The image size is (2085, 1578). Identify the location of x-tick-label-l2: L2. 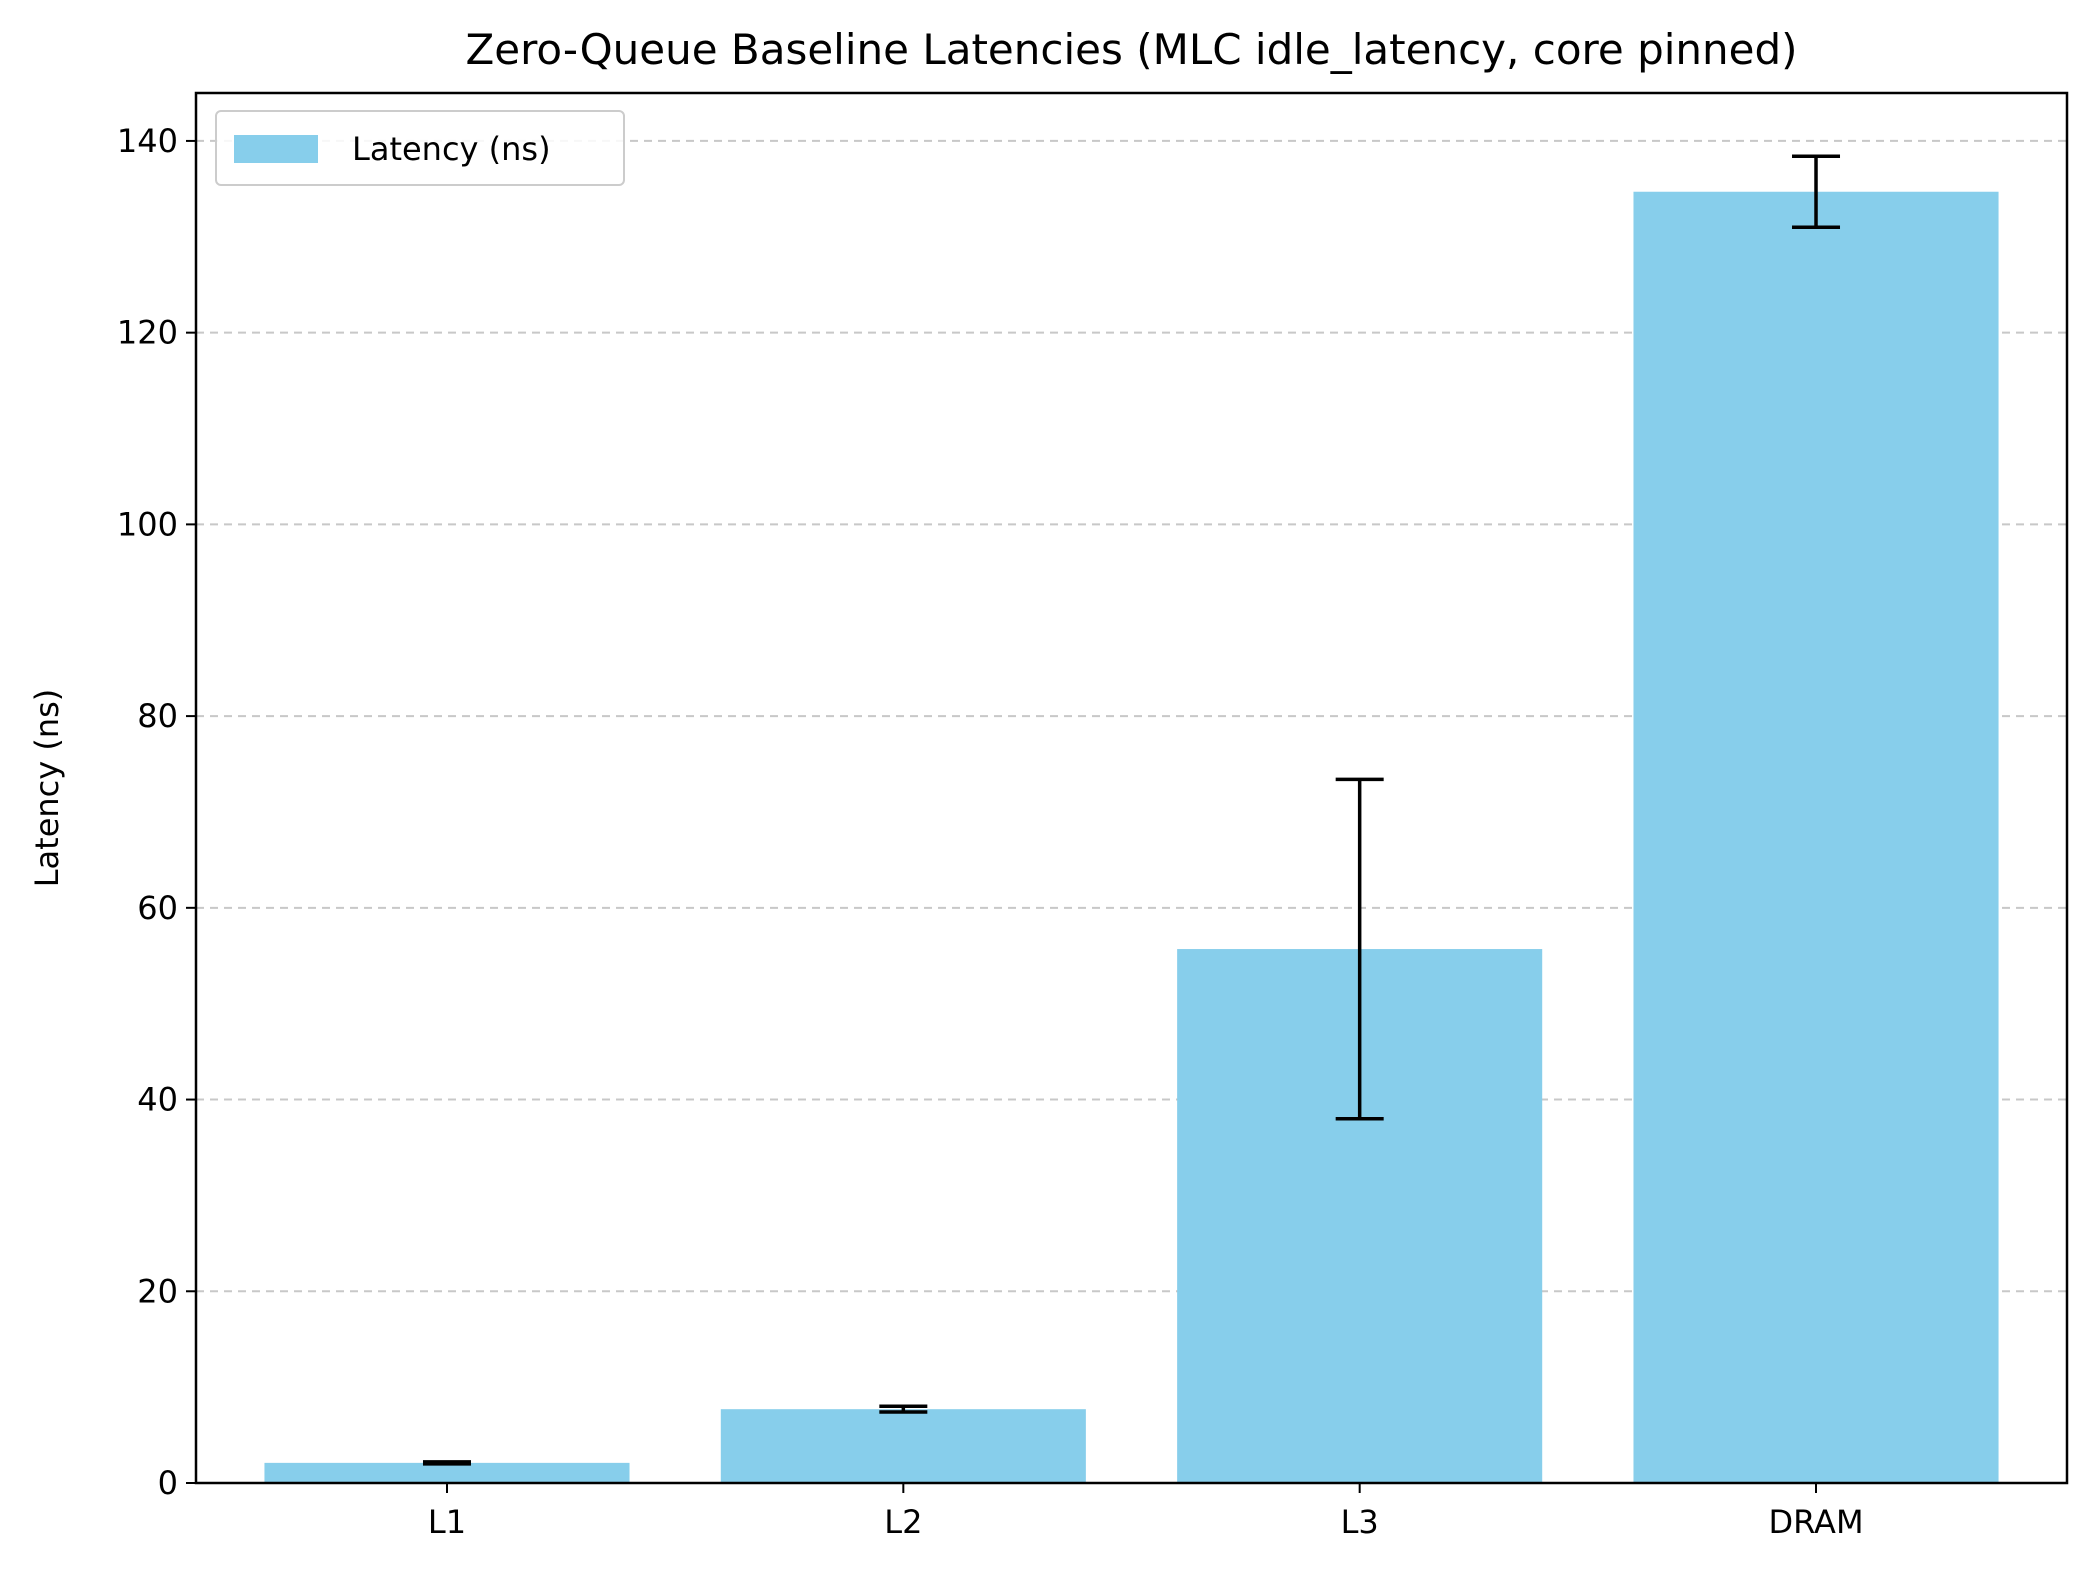
(903, 1522).